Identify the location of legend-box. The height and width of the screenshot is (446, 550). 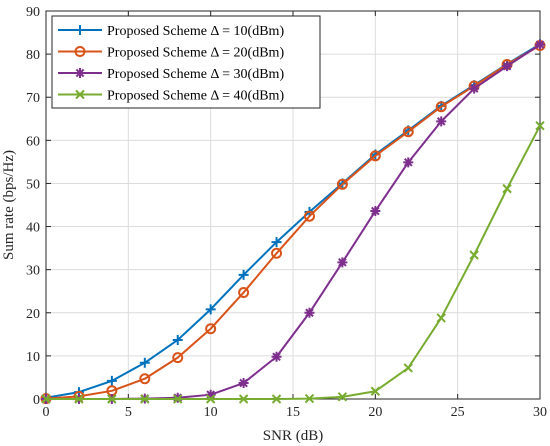
(186, 62).